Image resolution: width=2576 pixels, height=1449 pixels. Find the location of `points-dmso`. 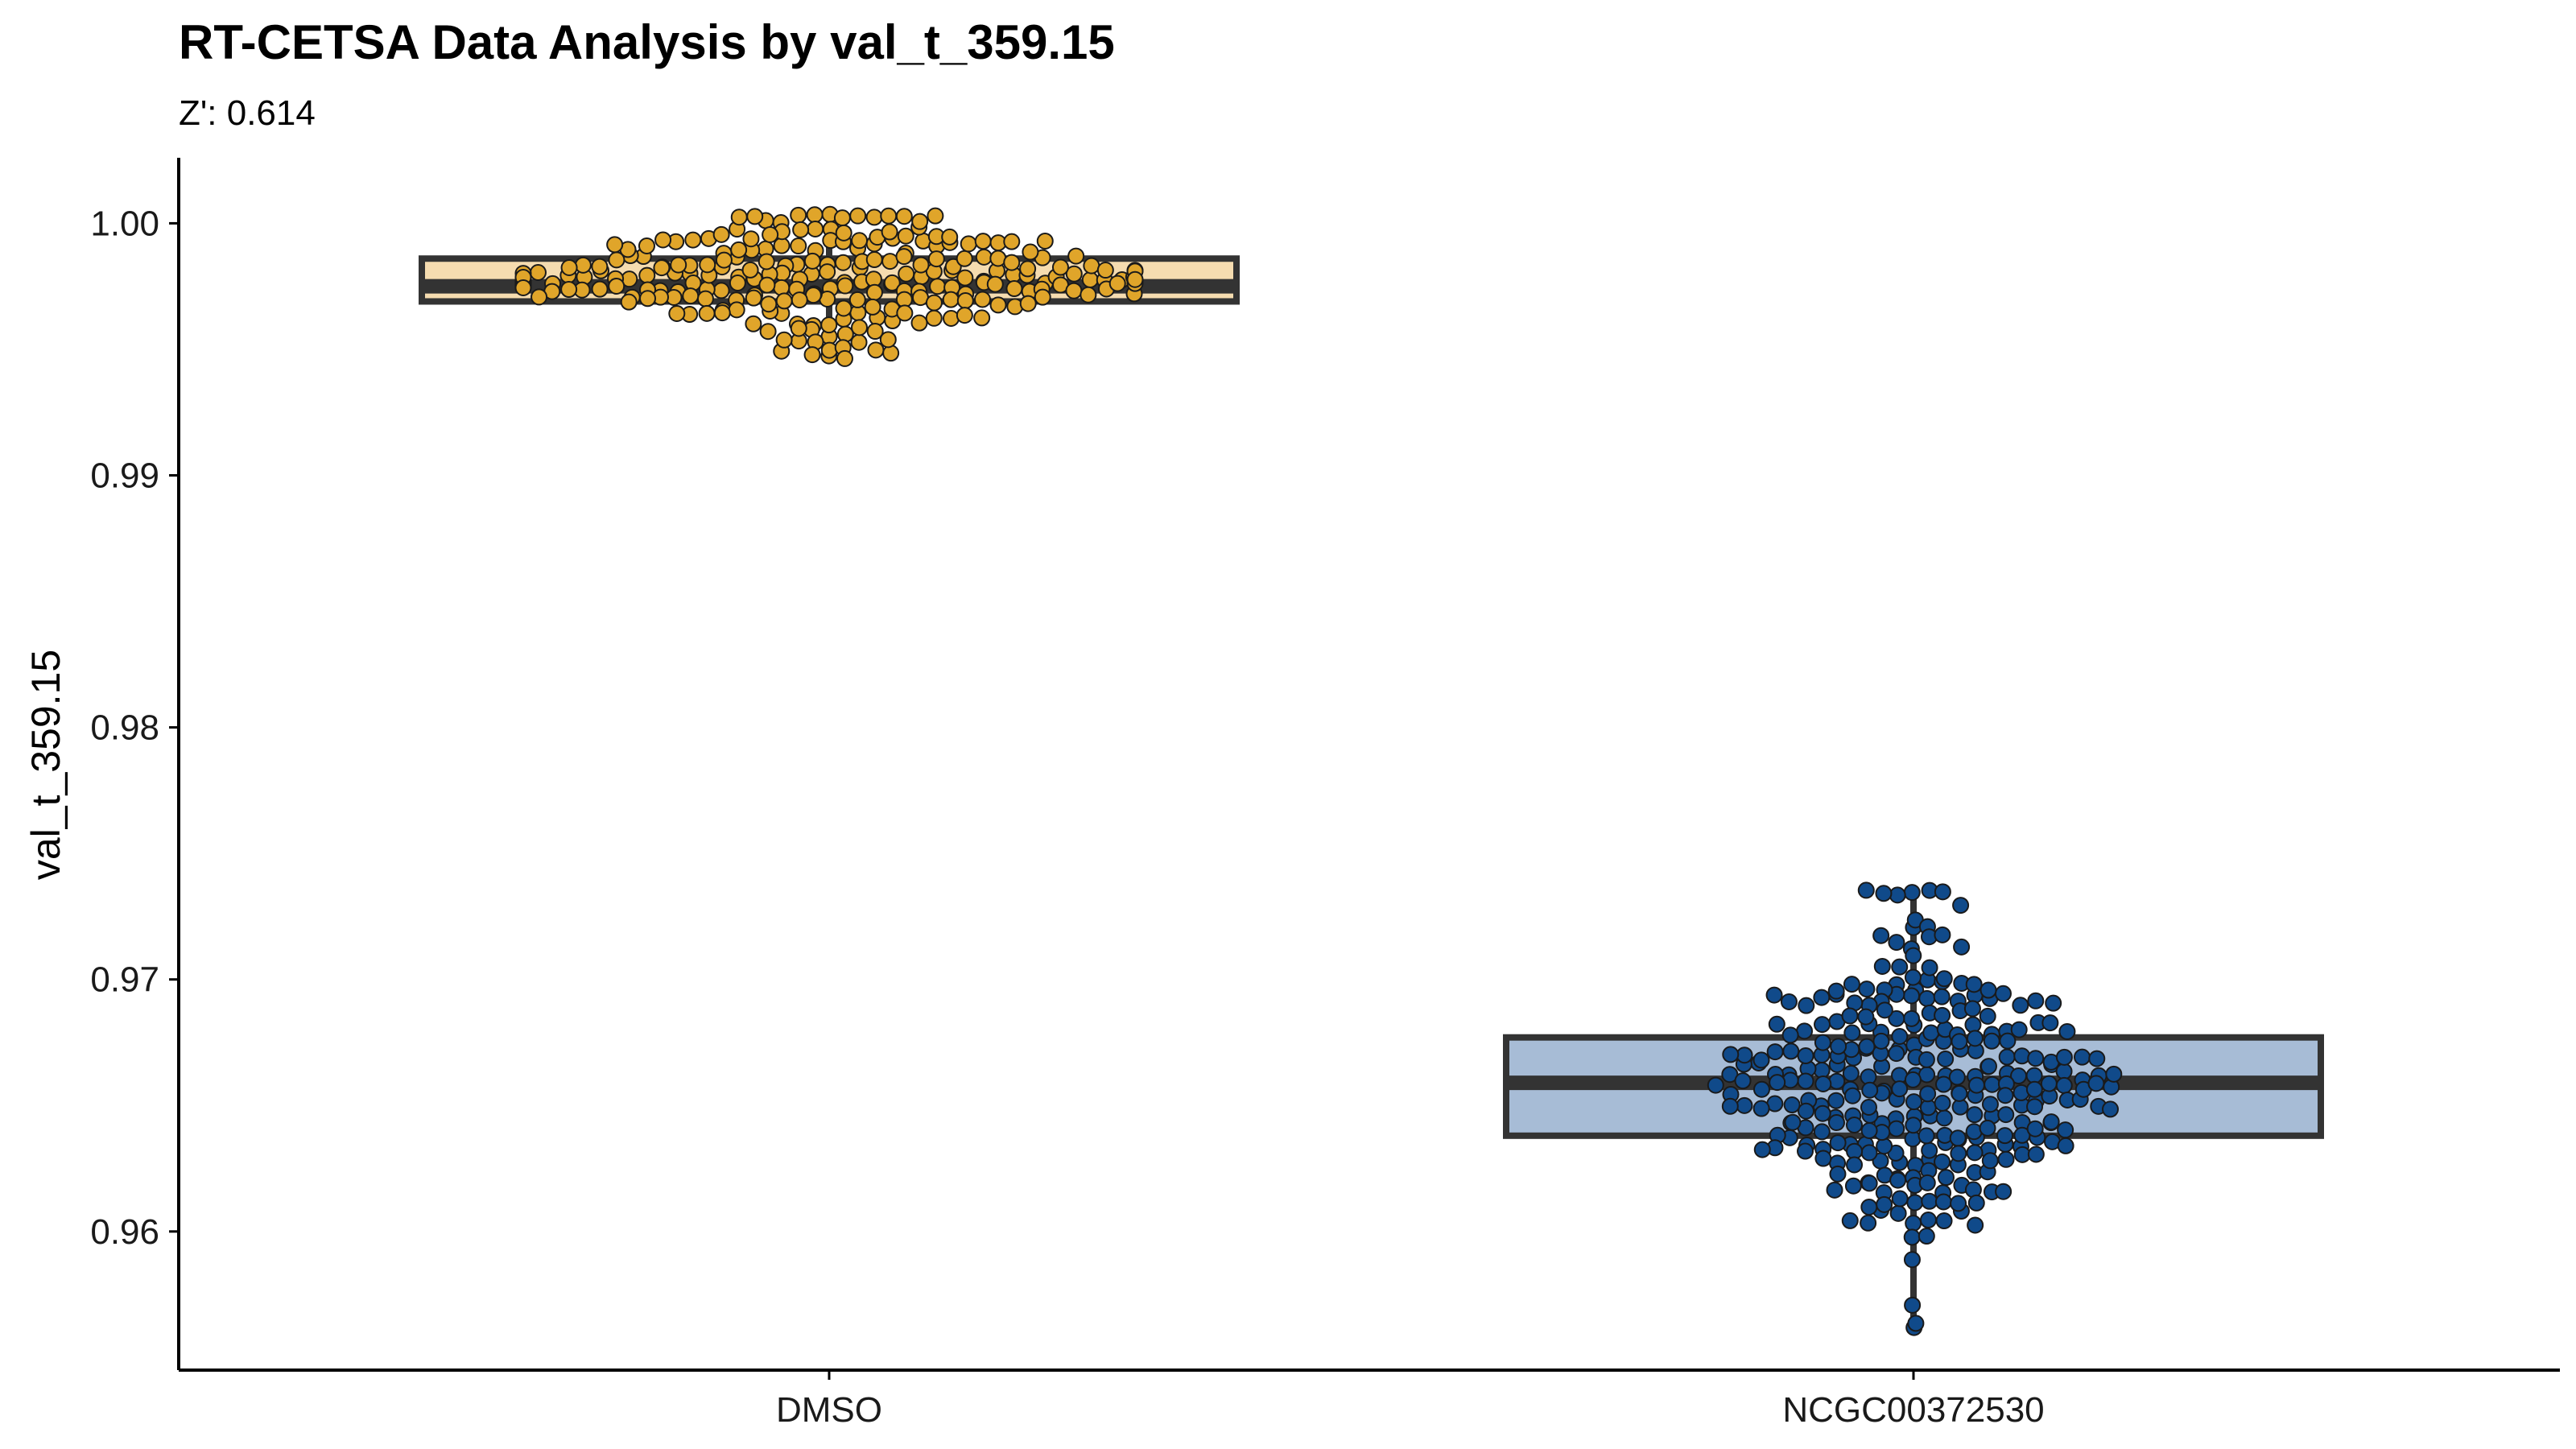

points-dmso is located at coordinates (829, 286).